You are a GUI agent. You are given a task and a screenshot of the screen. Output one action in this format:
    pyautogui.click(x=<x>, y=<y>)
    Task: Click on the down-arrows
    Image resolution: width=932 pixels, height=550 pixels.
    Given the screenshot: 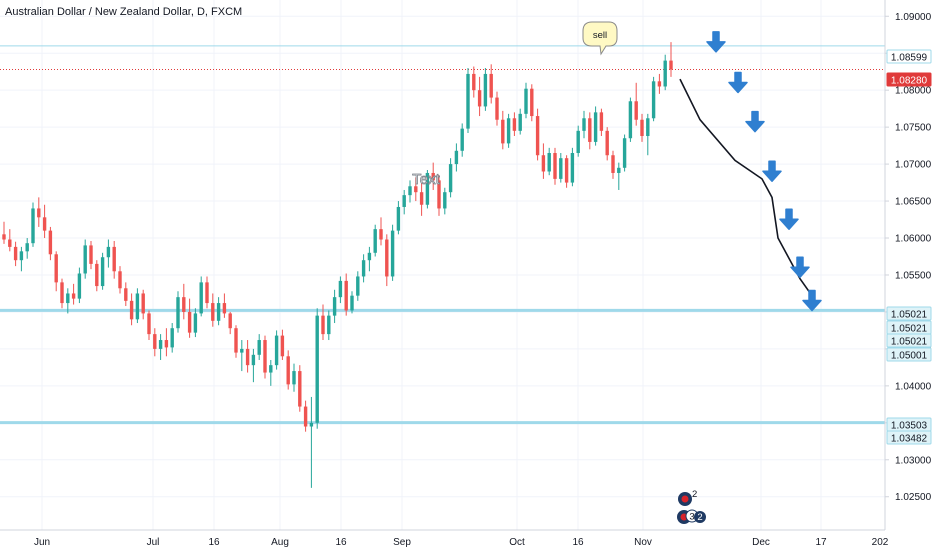 What is the action you would take?
    pyautogui.click(x=764, y=171)
    